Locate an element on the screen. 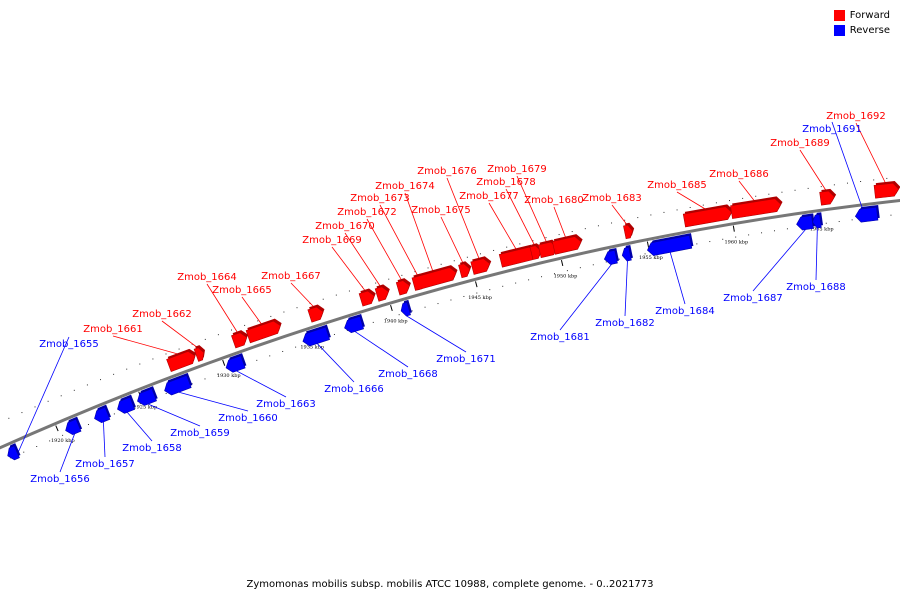  gene-label: Zmob_1678 is located at coordinates (506, 182).